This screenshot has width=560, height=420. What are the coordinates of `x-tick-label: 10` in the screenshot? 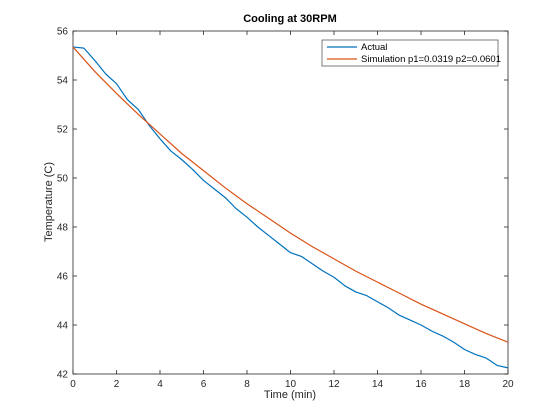 It's located at (291, 384).